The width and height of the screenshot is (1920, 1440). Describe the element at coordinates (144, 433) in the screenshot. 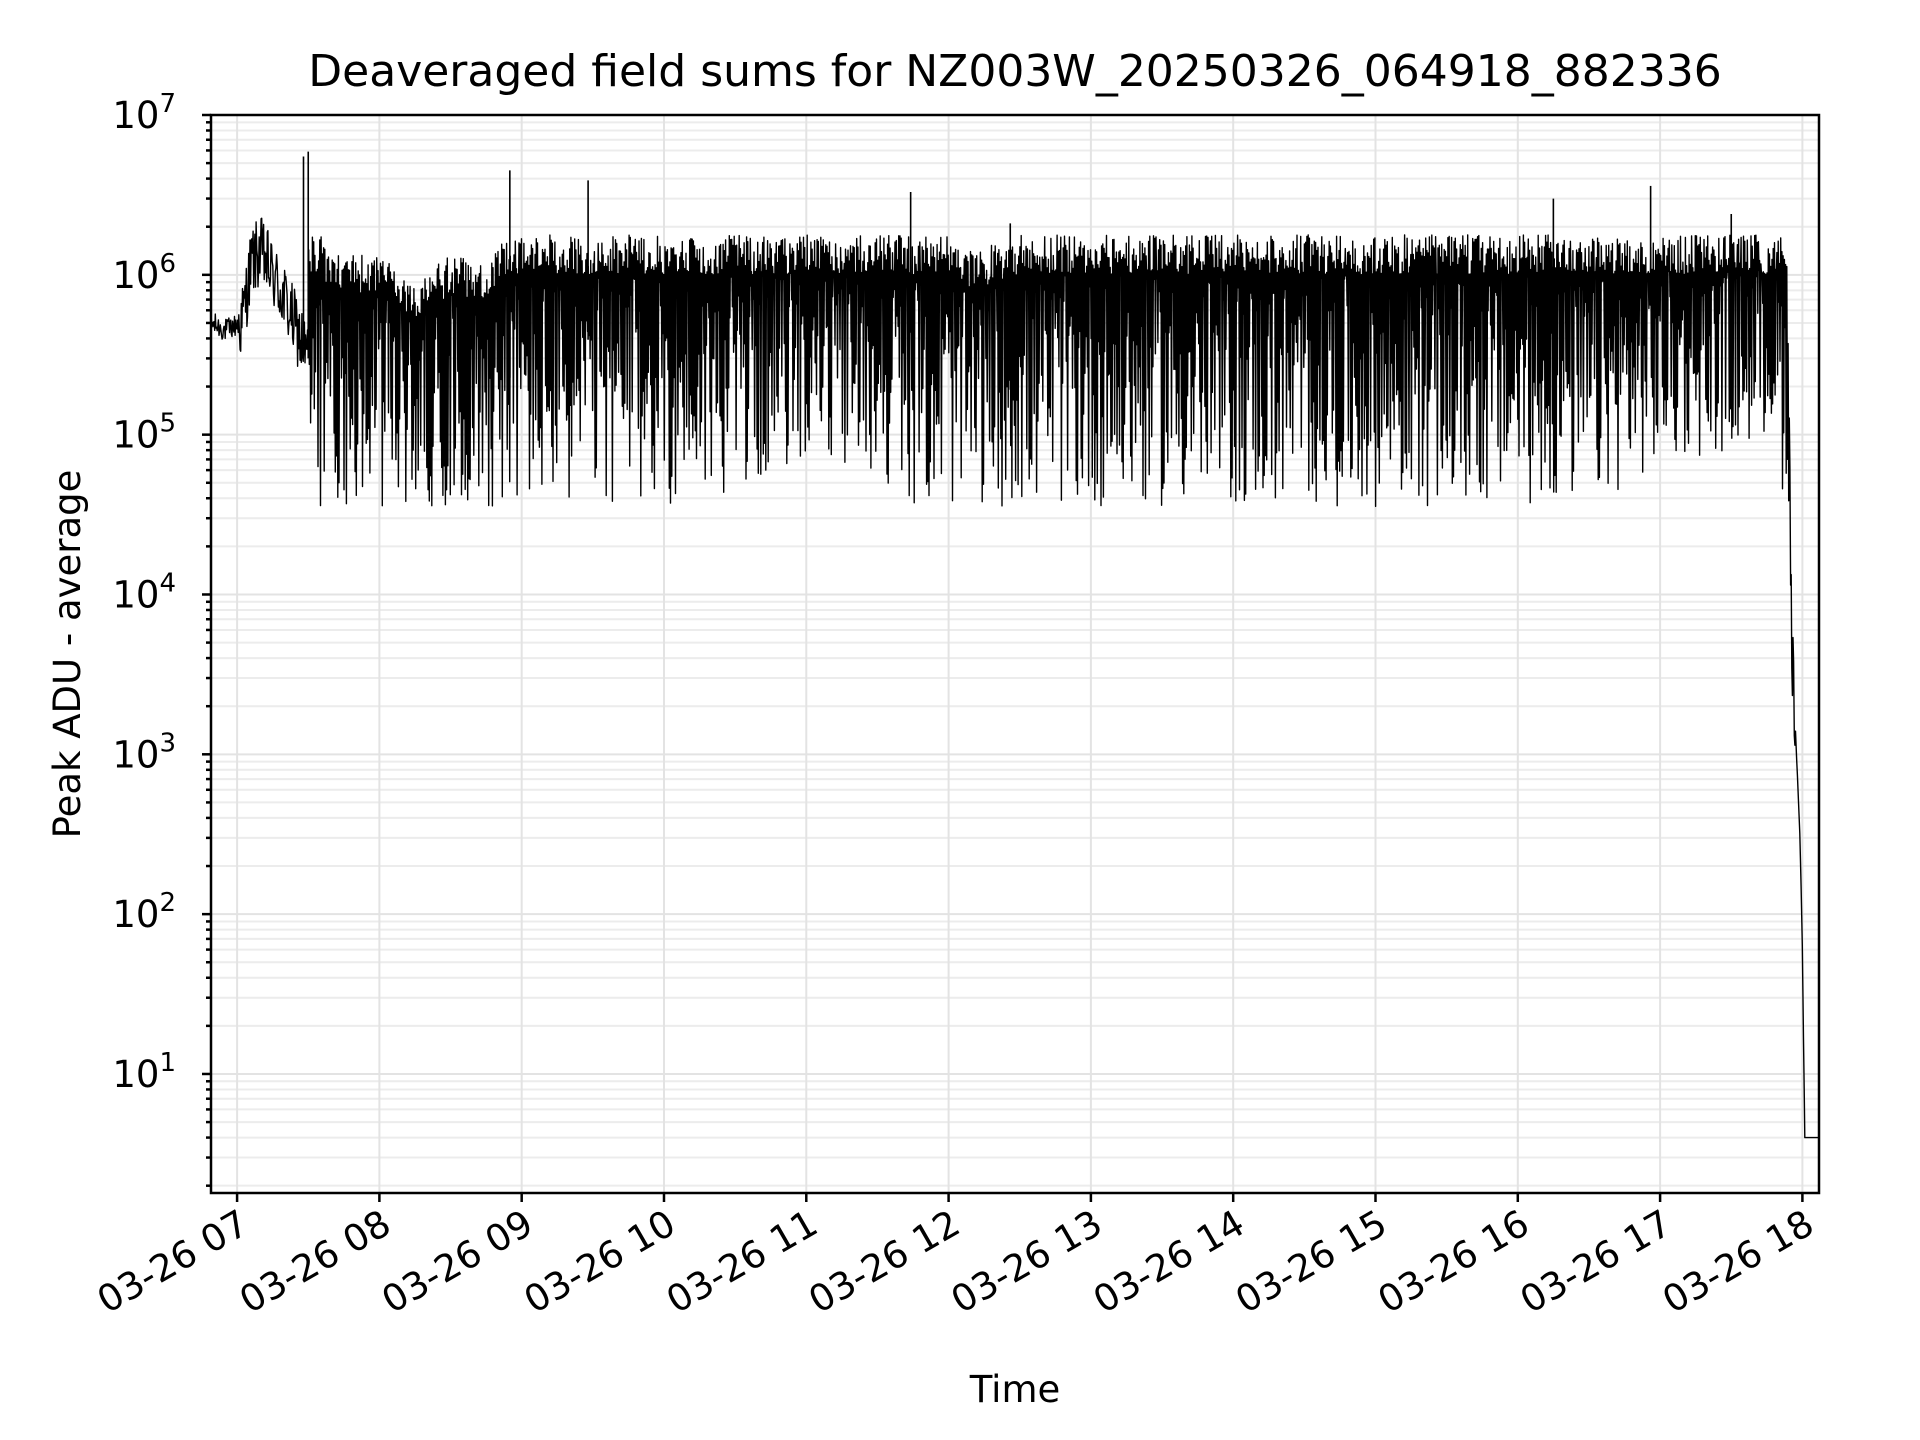

I see `y-tick-label: 105` at that location.